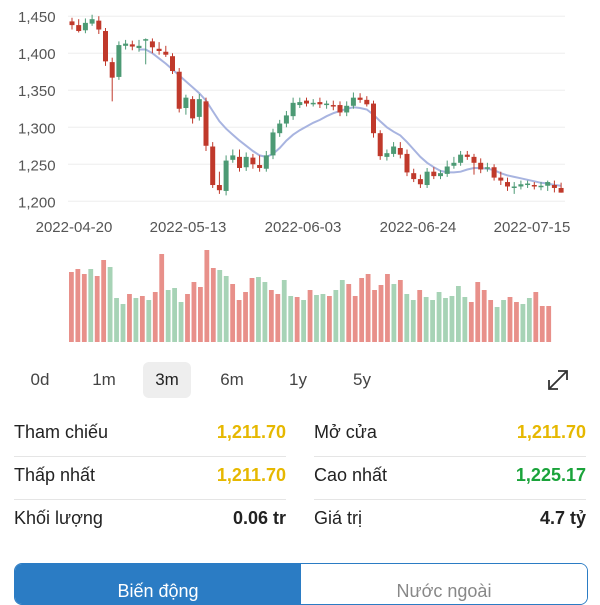  Describe the element at coordinates (232, 379) in the screenshot. I see `range-6m: 6m` at that location.